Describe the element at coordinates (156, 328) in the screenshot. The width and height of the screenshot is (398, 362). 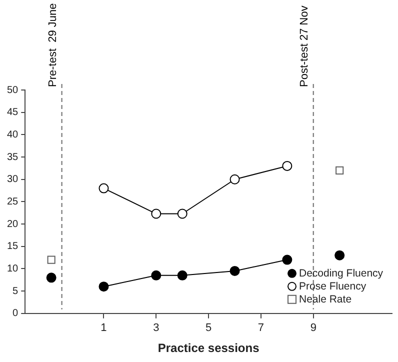
I see `x-tick-label: 3` at that location.